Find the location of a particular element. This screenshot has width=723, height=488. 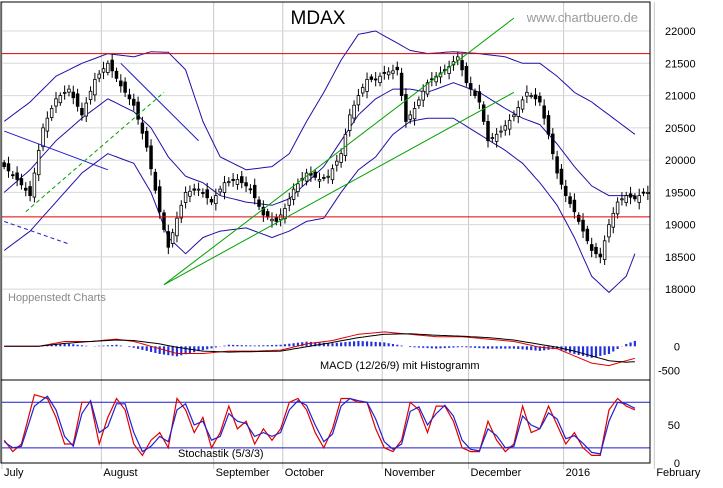

x-tick-label: July is located at coordinates (14, 473).